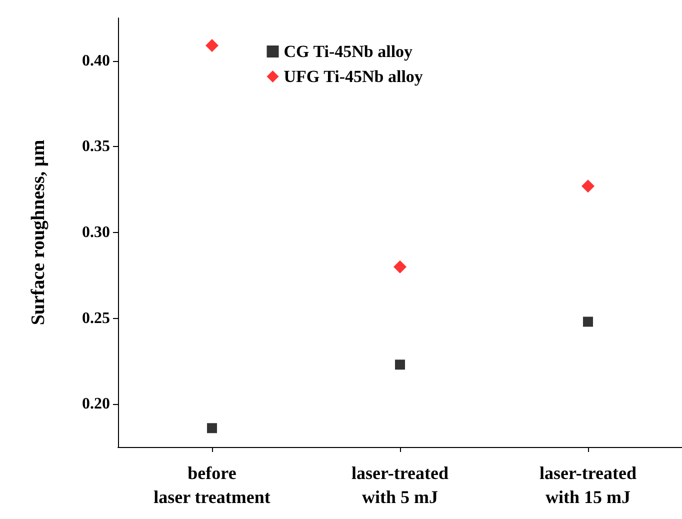  Describe the element at coordinates (96, 61) in the screenshot. I see `y-tick-label: 0.40` at that location.